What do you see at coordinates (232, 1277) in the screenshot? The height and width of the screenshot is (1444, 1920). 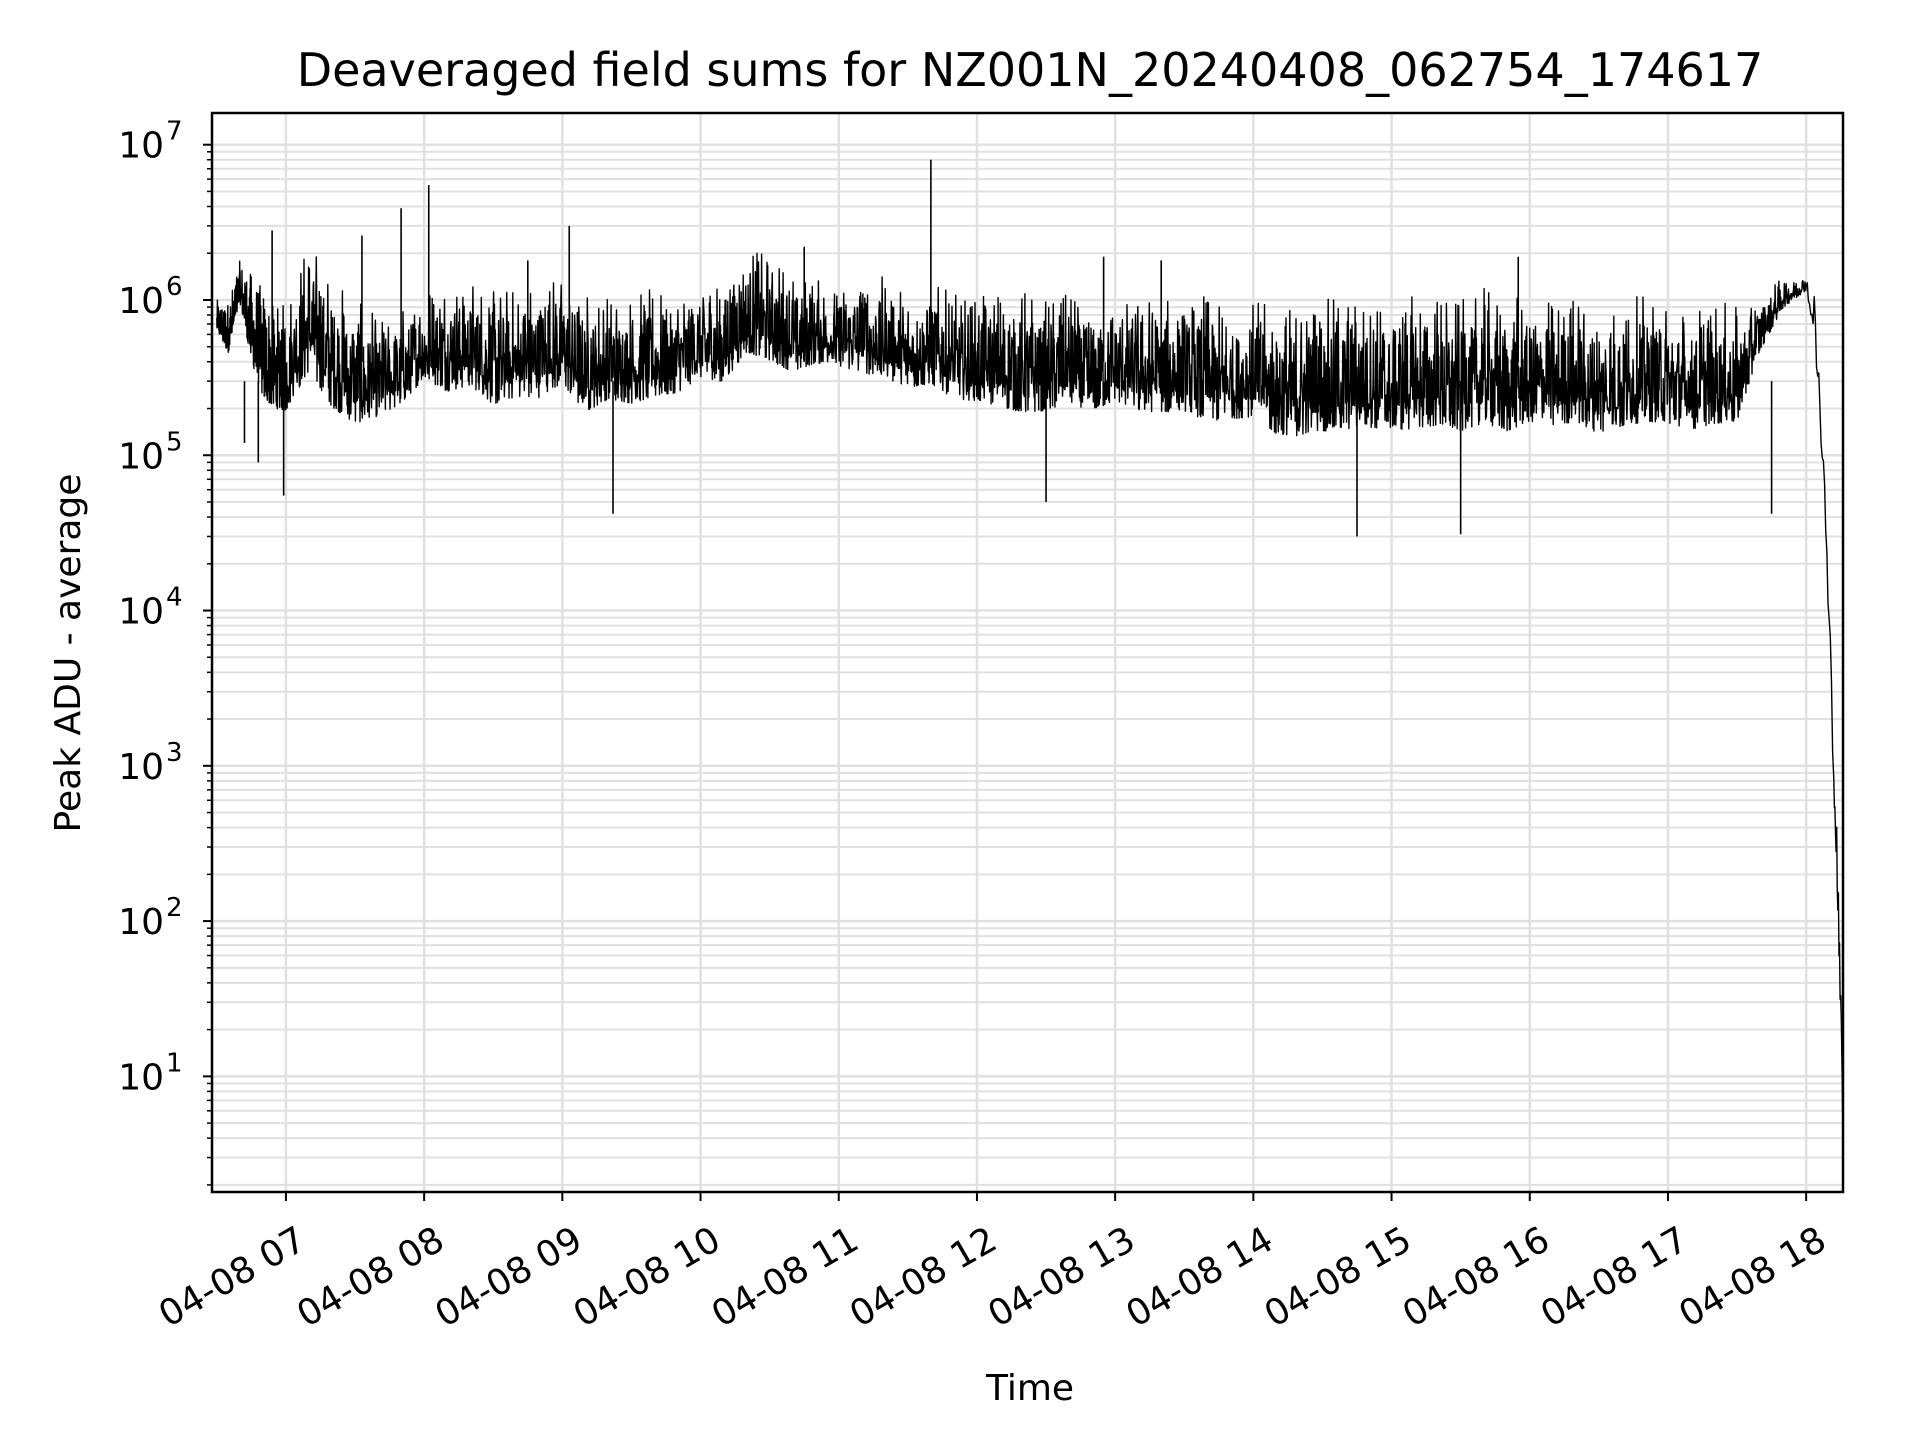 I see `x-tick-label: 04-08 07` at bounding box center [232, 1277].